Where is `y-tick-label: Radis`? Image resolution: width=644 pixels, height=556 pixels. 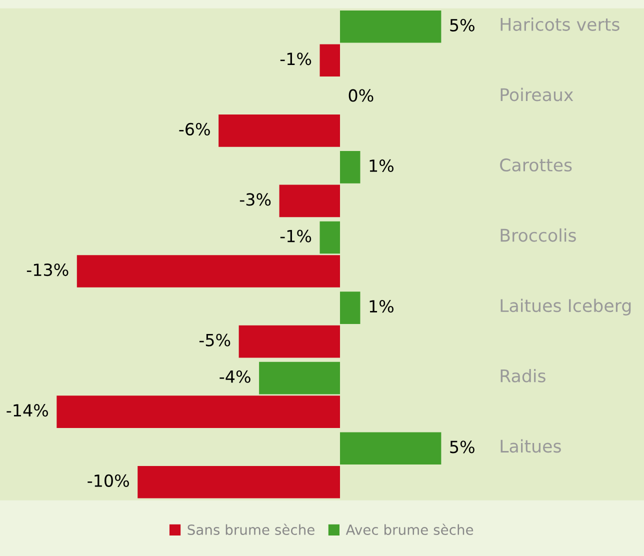
y-tick-label: Radis is located at coordinates (523, 375).